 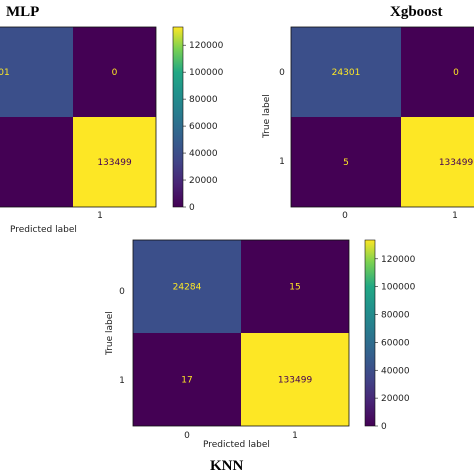 What do you see at coordinates (456, 163) in the screenshot?
I see `xgboost-cell-label-1-1: 133499` at bounding box center [456, 163].